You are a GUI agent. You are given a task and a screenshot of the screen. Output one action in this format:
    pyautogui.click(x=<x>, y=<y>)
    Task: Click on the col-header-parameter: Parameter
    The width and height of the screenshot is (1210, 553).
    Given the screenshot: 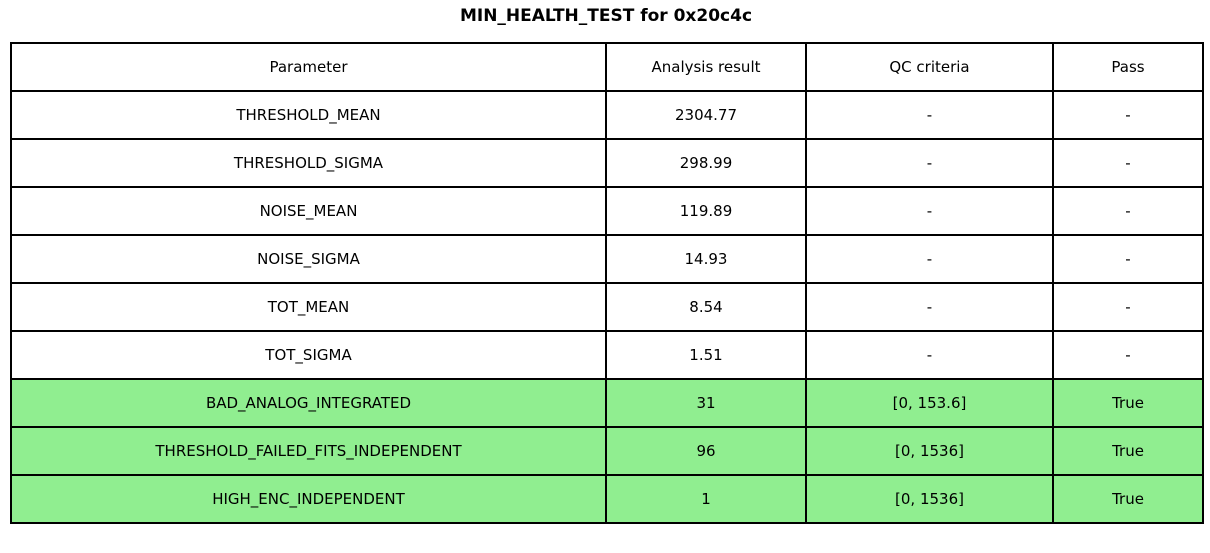 What is the action you would take?
    pyautogui.click(x=308, y=67)
    